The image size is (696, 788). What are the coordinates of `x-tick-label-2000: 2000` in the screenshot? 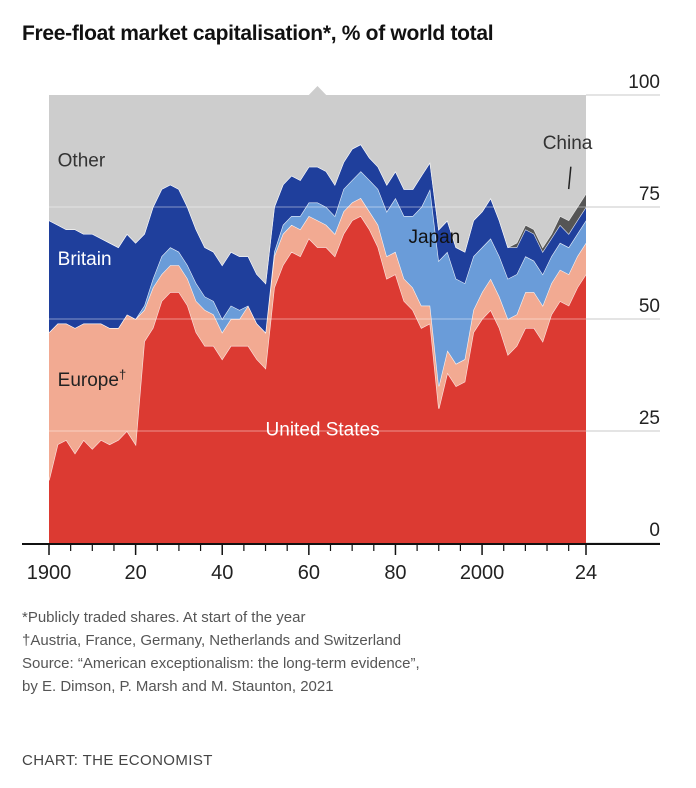 It's located at (482, 573).